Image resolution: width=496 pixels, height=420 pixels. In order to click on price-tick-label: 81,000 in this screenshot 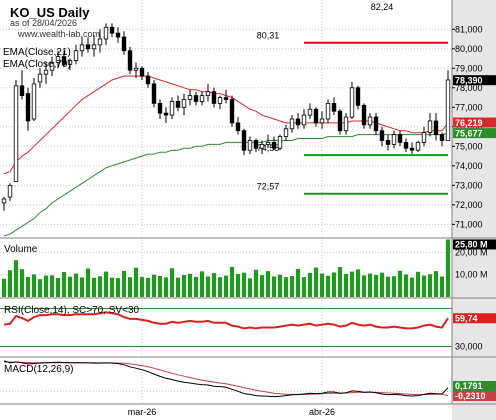, I will do `click(469, 29)`.